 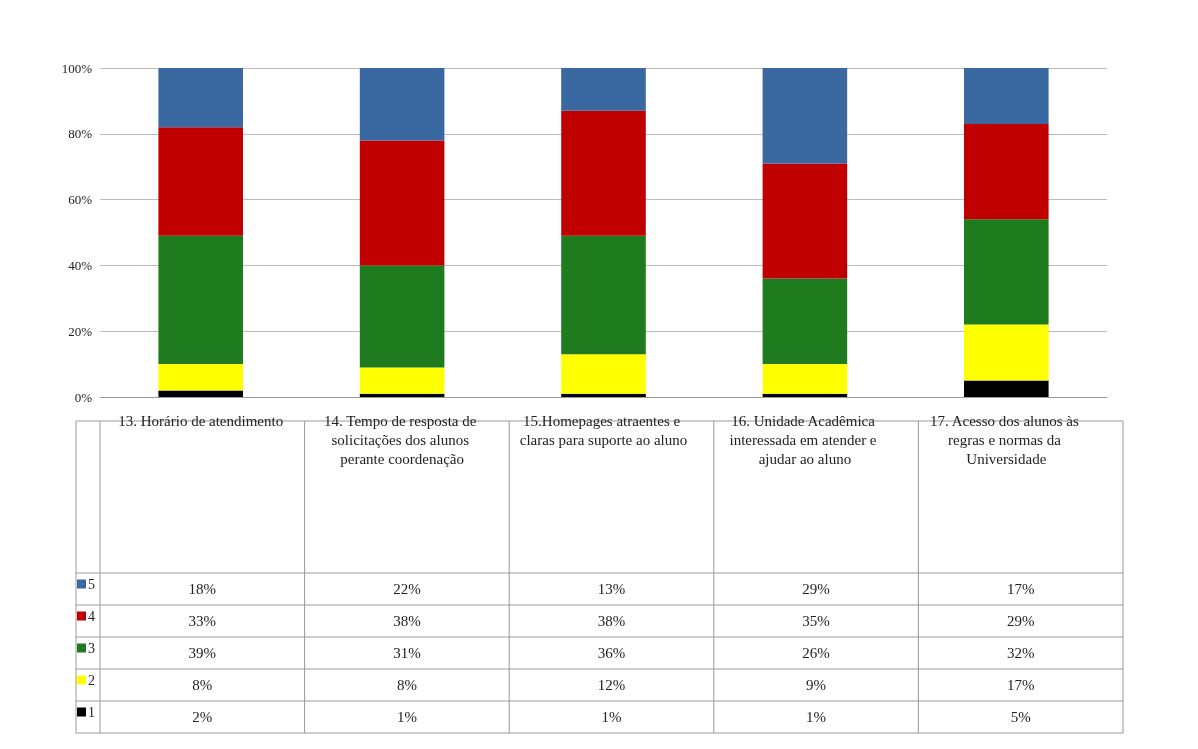 I want to click on y-tick-label: 80%, so click(x=80, y=134).